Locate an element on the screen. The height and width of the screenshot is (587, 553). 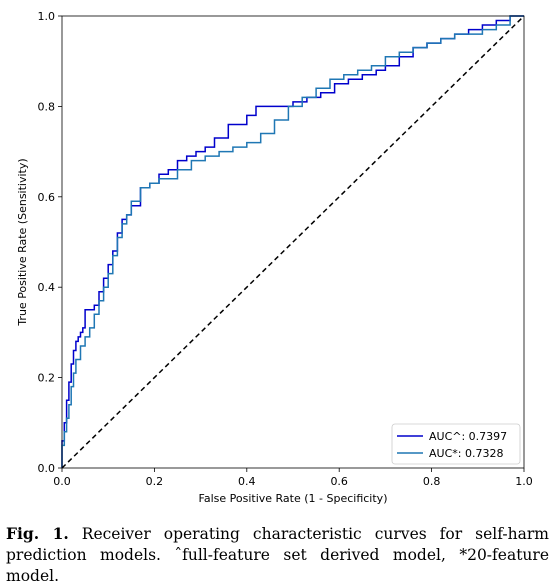
y-tick-label: 0.0 is located at coordinates (47, 468).